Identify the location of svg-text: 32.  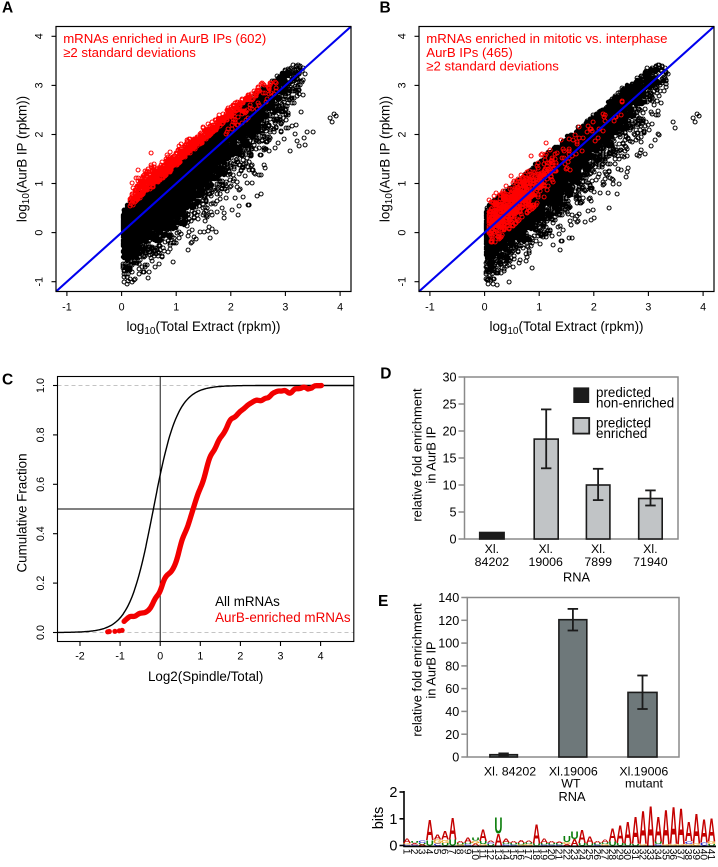
(642, 855).